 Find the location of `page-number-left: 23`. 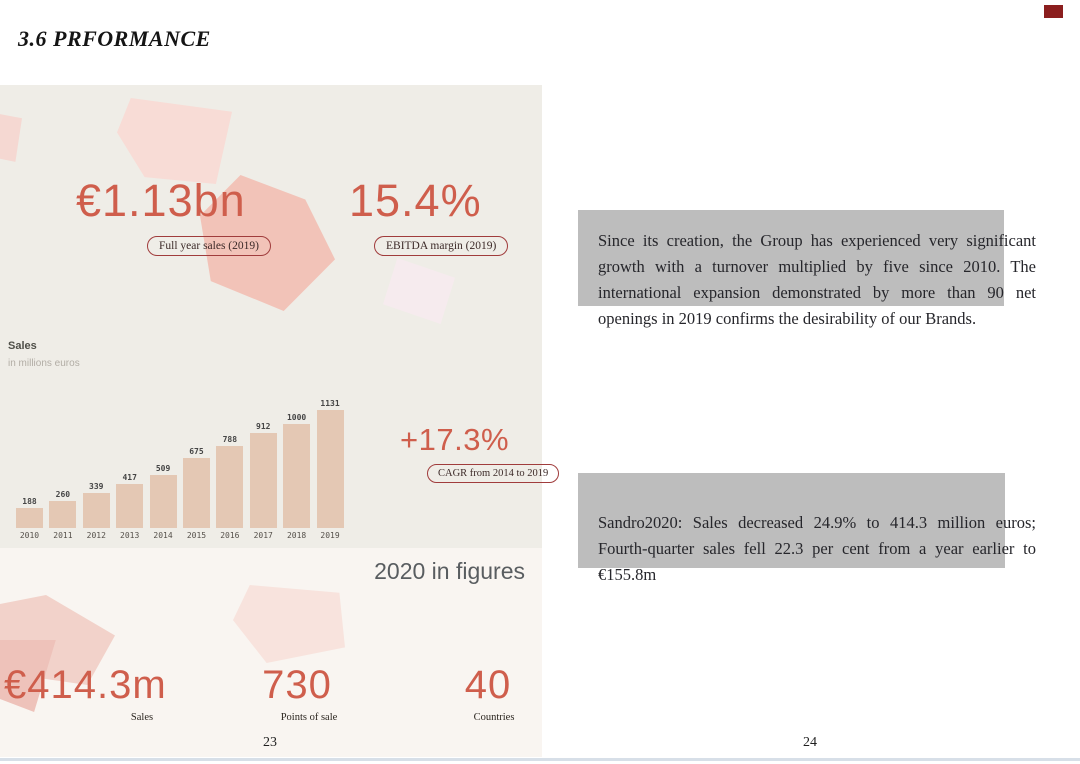

page-number-left: 23 is located at coordinates (270, 742).